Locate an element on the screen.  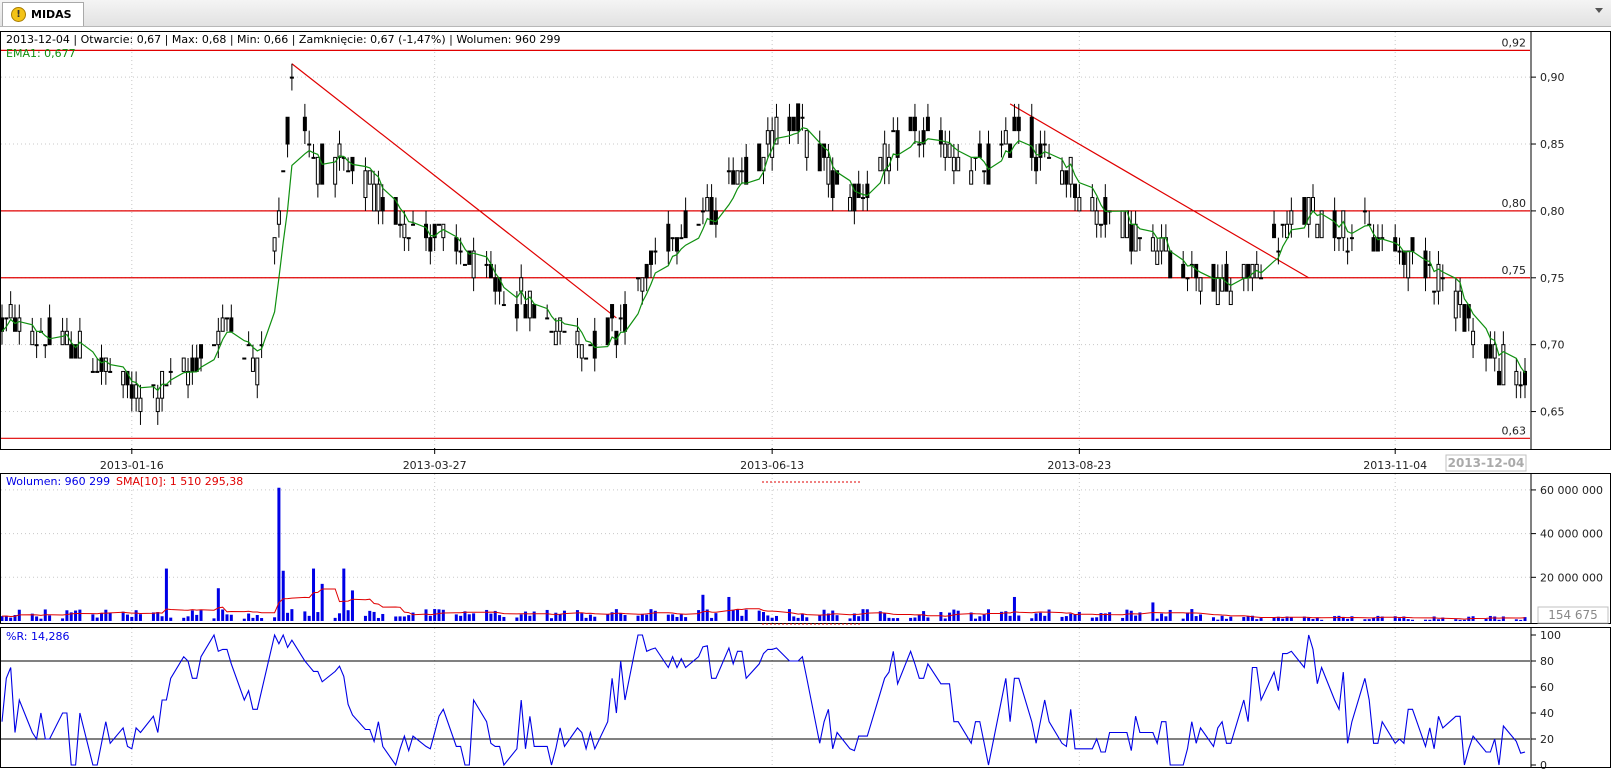
horizontal-level-label: 0,75 is located at coordinates (1514, 270).